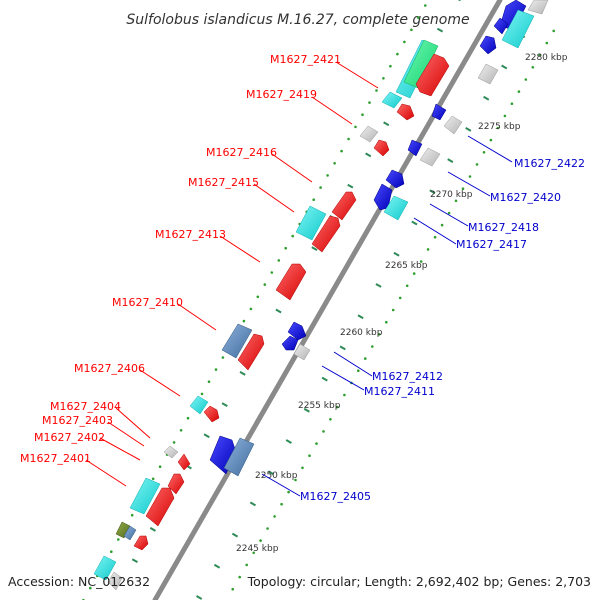 This screenshot has width=600, height=600. I want to click on gene-label-2402: M1627_2402, so click(69, 437).